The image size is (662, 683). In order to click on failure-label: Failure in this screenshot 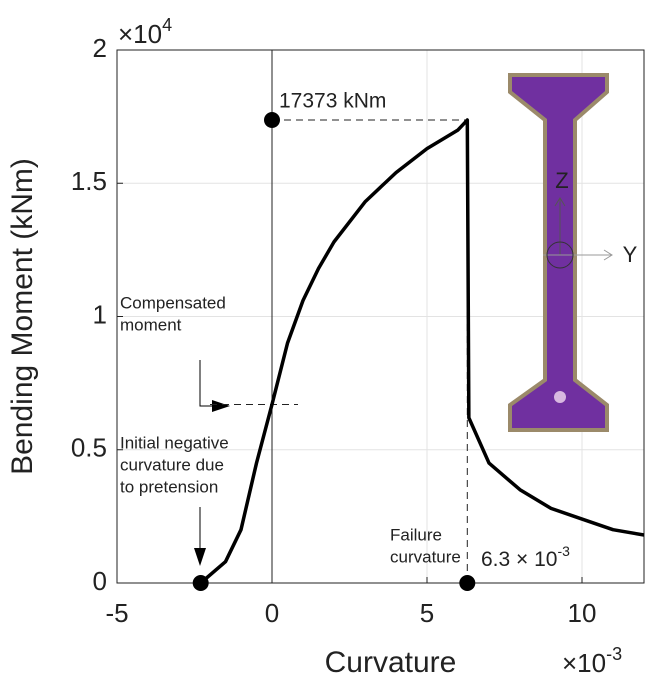, I will do `click(416, 534)`.